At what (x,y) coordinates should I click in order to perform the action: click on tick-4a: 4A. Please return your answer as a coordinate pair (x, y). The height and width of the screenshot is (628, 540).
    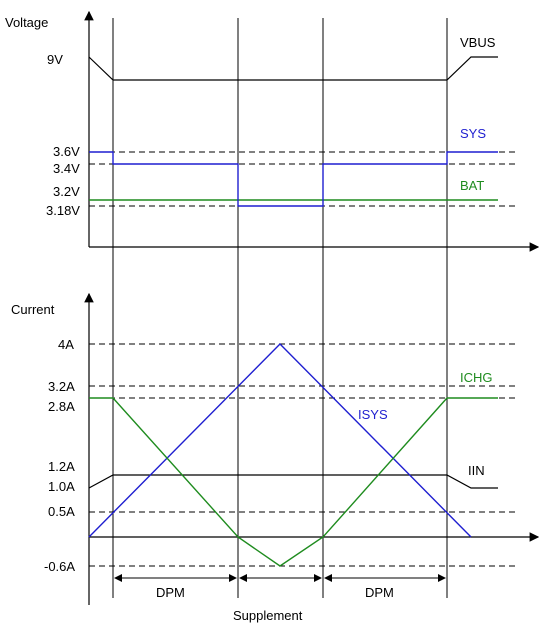
    Looking at the image, I should click on (66, 344).